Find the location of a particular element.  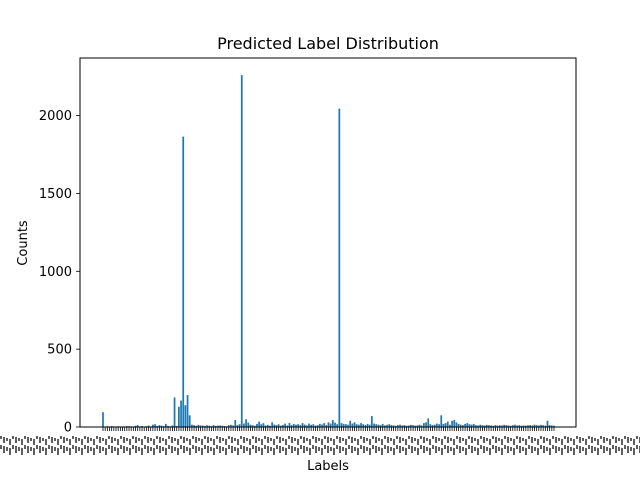

x-tick-layer is located at coordinates (320, 441).